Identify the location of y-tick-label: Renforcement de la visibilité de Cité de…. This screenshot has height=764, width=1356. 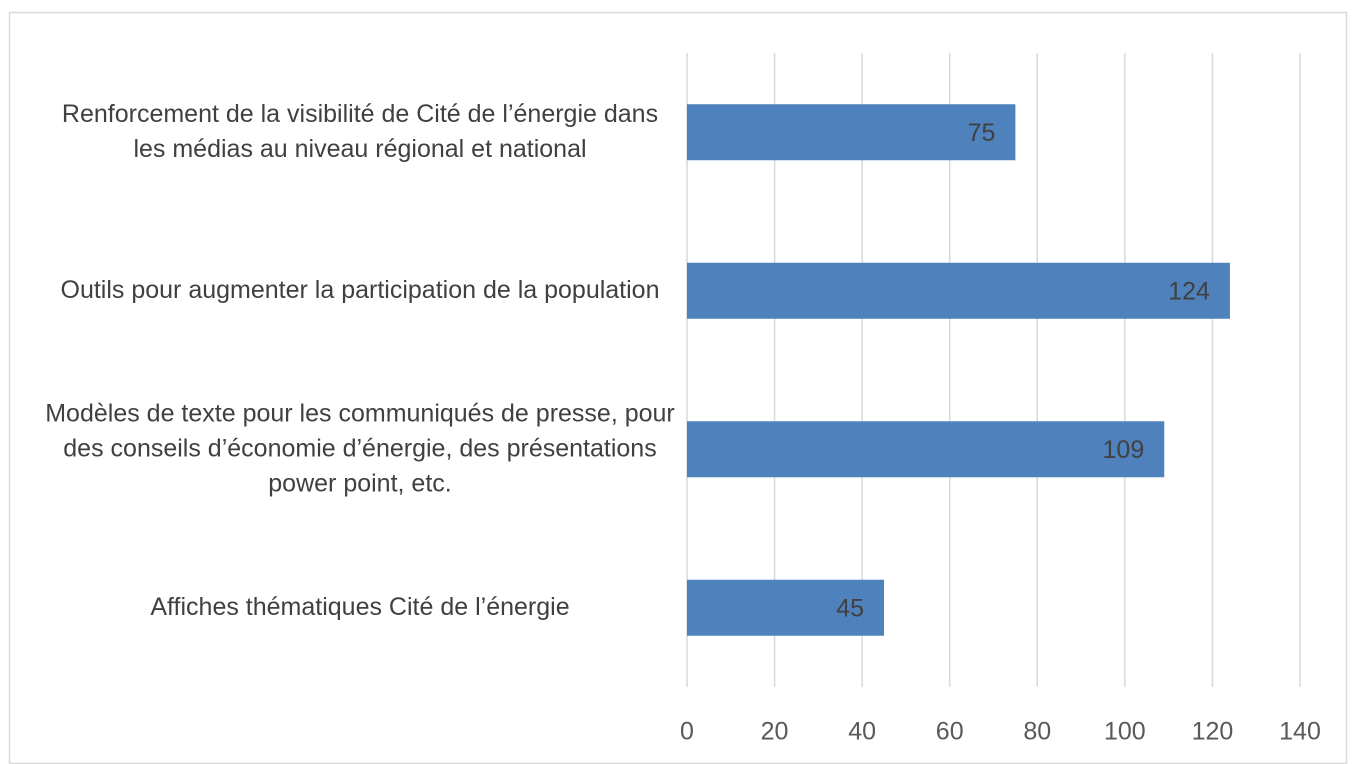
(360, 130).